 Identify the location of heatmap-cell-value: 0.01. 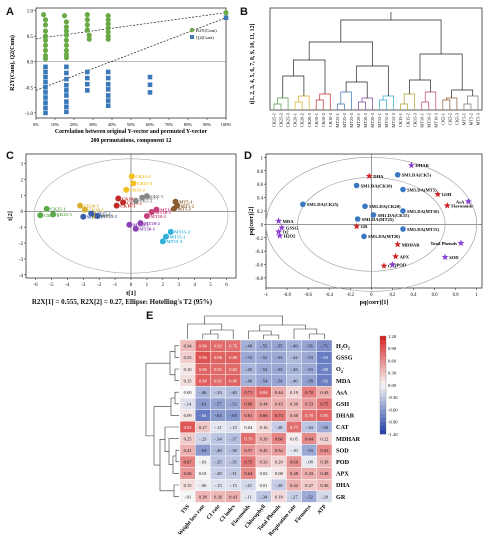
(264, 485).